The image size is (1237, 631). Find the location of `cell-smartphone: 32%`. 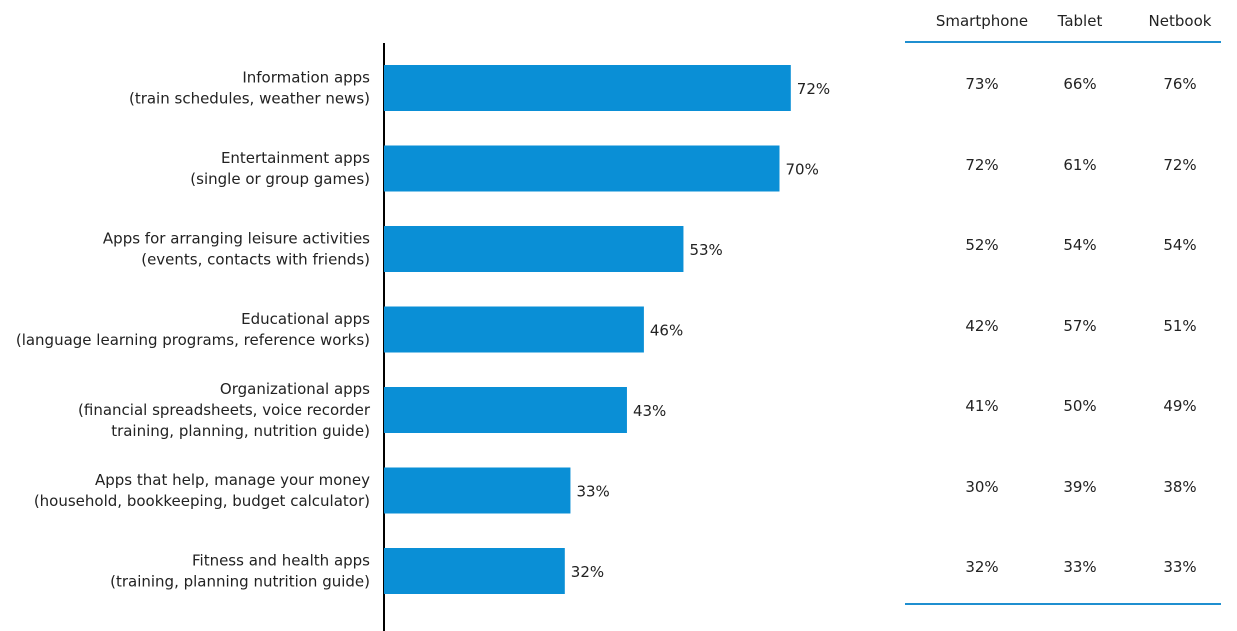

cell-smartphone: 32% is located at coordinates (982, 567).